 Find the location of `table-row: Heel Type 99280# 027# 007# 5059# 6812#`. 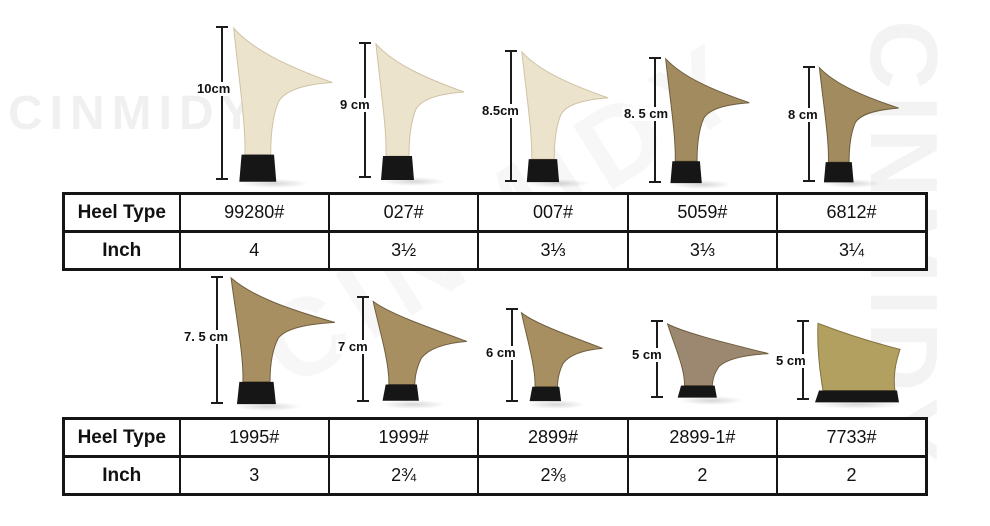

table-row: Heel Type 99280# 027# 007# 5059# 6812# is located at coordinates (495, 212).